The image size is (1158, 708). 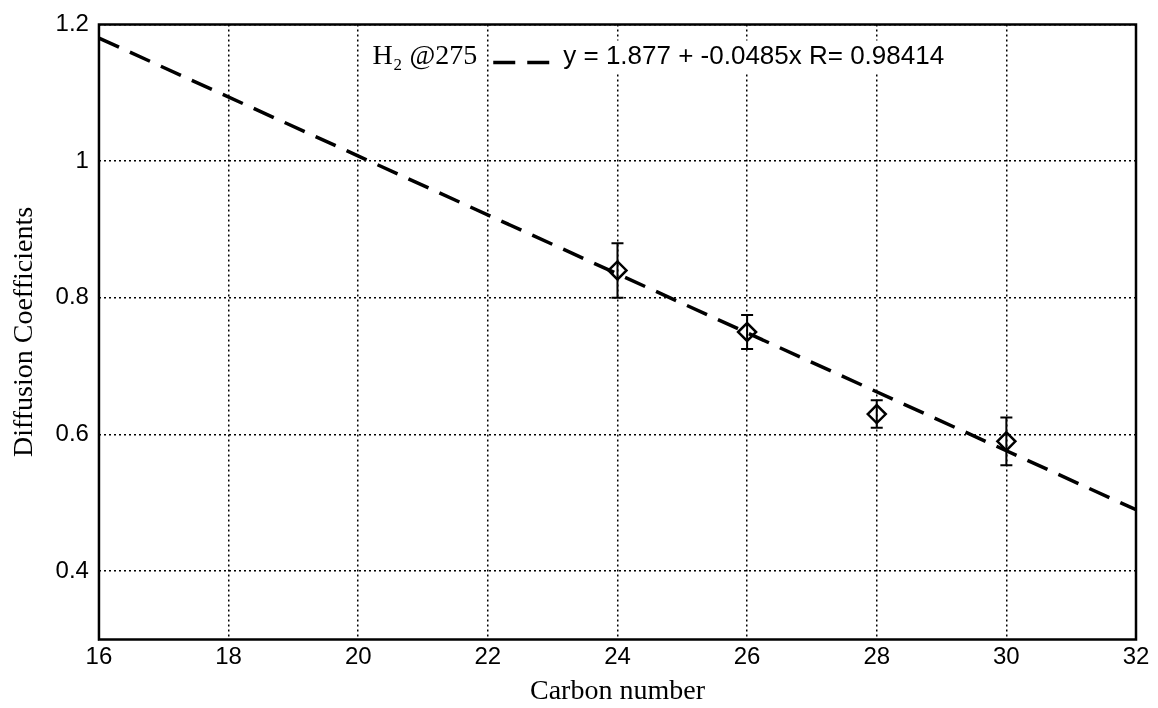 I want to click on x-tick-label: 24, so click(x=617, y=655).